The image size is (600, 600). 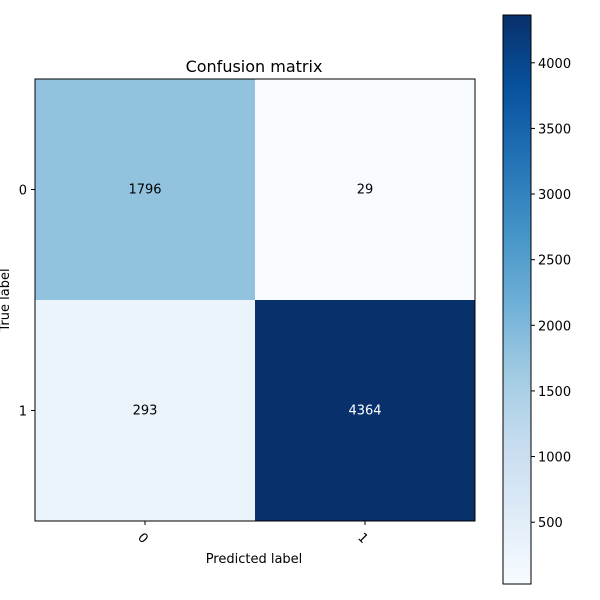 What do you see at coordinates (554, 64) in the screenshot?
I see `colorbar-tick-label: 4000` at bounding box center [554, 64].